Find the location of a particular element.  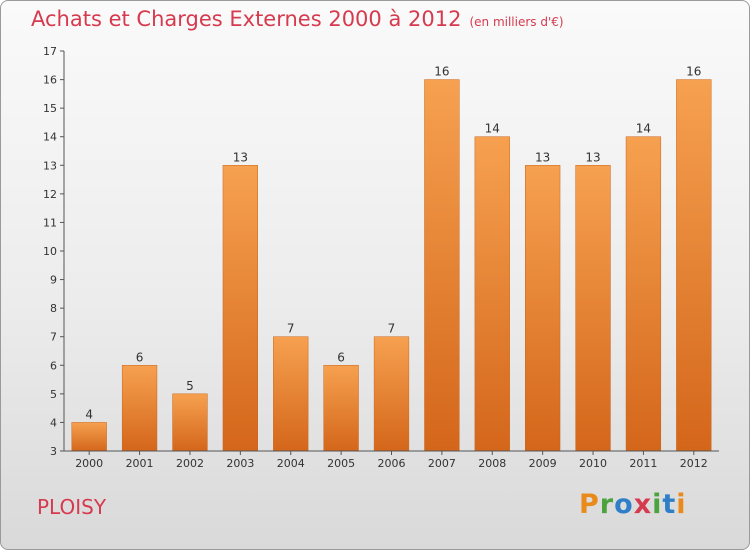

bar-2003 is located at coordinates (240, 308).